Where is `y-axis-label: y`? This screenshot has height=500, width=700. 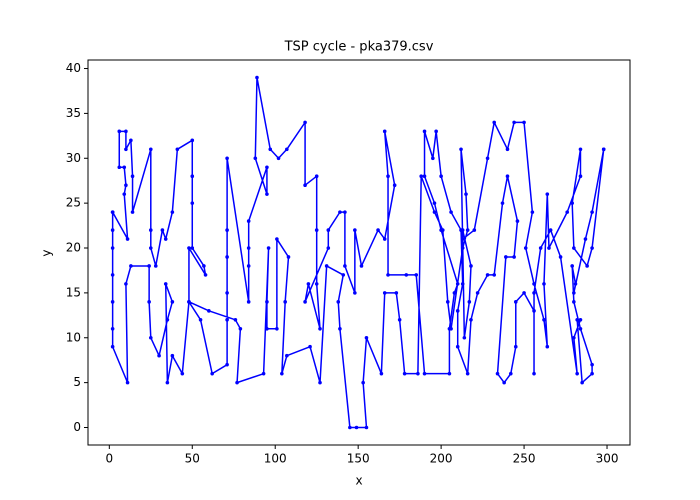 y-axis-label: y is located at coordinates (47, 252).